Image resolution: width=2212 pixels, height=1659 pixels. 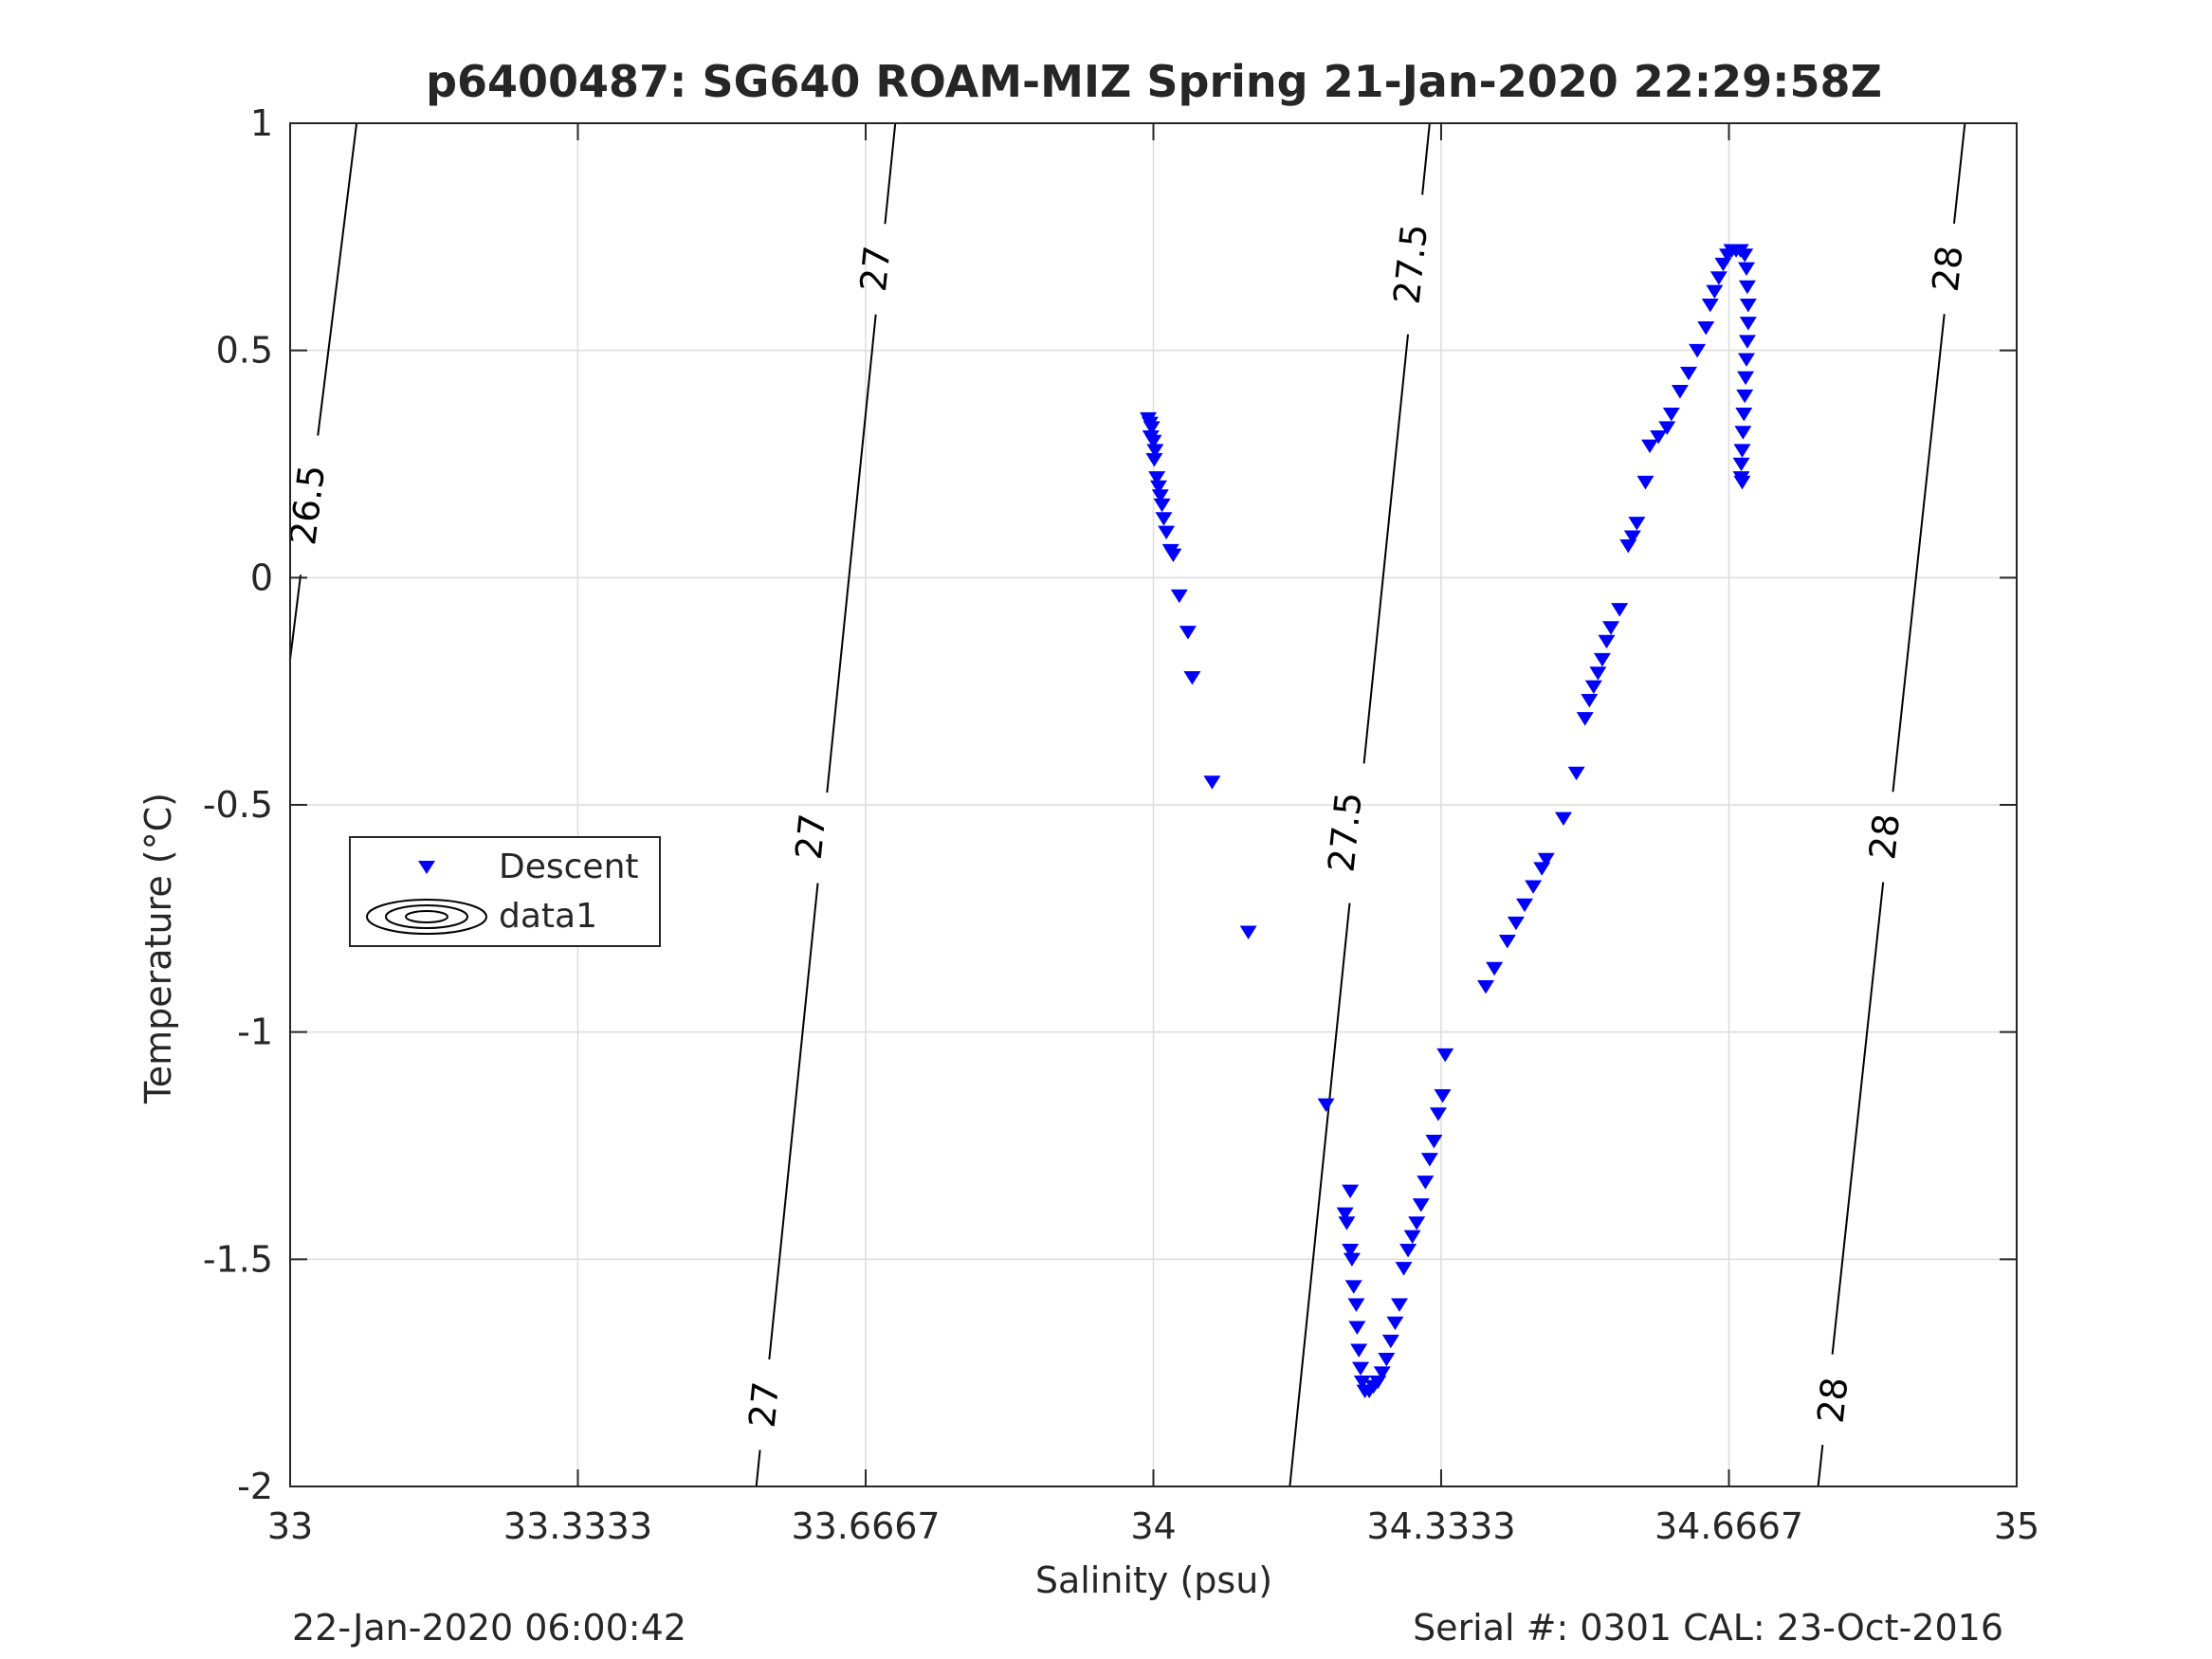 I want to click on y-tick-label: 0, so click(x=261, y=577).